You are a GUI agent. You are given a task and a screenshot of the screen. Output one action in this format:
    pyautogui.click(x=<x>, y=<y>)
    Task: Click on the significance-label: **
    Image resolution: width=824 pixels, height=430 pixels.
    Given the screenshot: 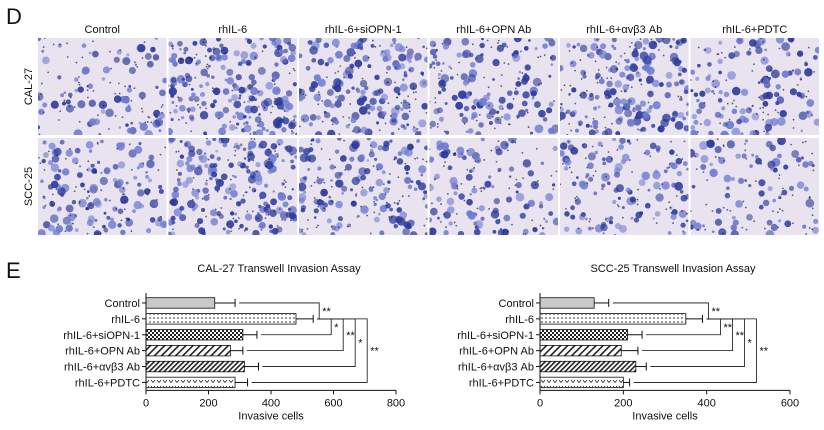 What is the action you would take?
    pyautogui.click(x=716, y=312)
    